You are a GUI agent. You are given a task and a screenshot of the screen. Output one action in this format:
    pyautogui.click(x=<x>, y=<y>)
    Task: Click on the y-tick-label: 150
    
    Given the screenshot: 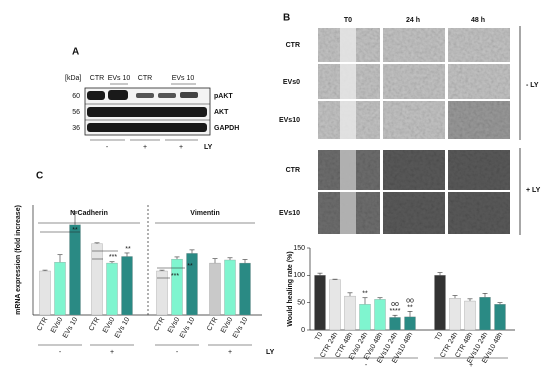 What is the action you would take?
    pyautogui.click(x=299, y=248)
    